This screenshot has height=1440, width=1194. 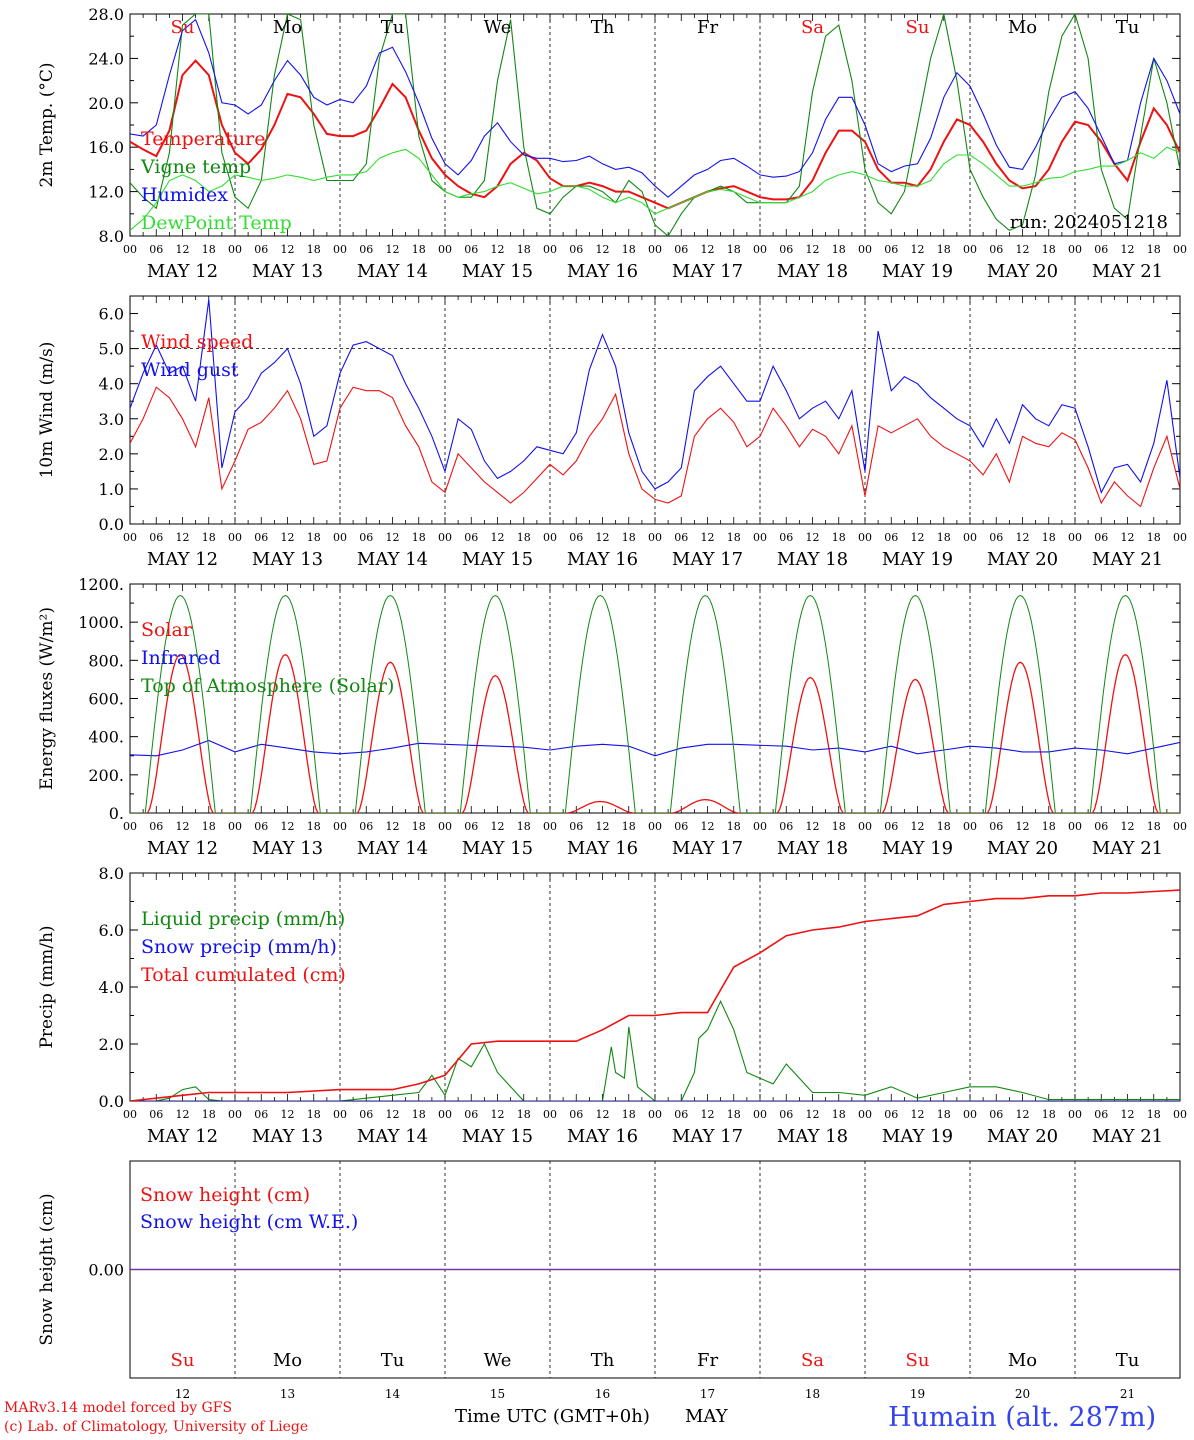 I want to click on legend-entry: Infrared, so click(x=181, y=658).